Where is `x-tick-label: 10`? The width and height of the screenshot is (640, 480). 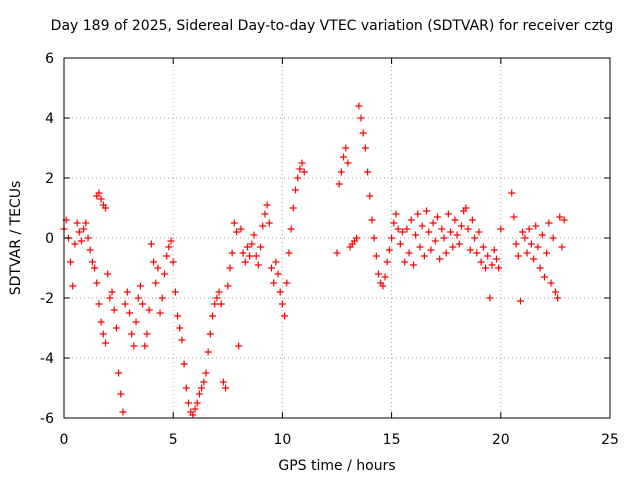
x-tick-label: 10 is located at coordinates (282, 440).